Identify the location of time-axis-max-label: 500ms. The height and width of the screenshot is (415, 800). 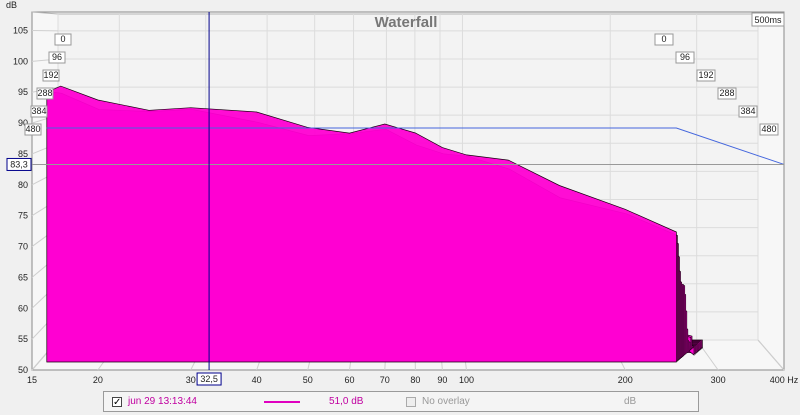
(768, 20).